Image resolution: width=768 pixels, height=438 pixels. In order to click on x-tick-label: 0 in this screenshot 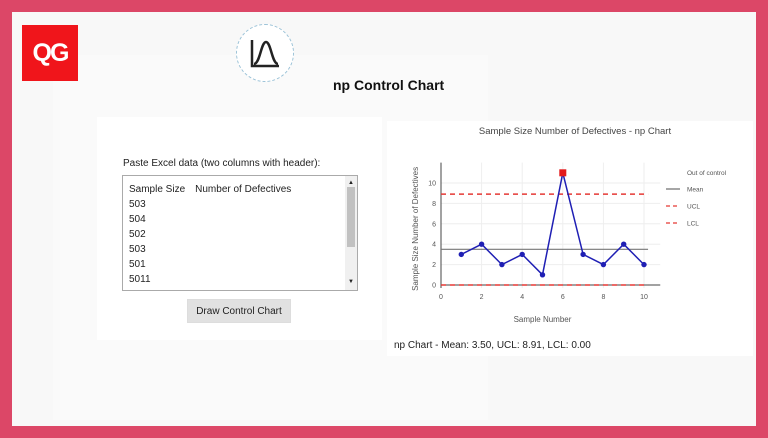, I will do `click(441, 297)`.